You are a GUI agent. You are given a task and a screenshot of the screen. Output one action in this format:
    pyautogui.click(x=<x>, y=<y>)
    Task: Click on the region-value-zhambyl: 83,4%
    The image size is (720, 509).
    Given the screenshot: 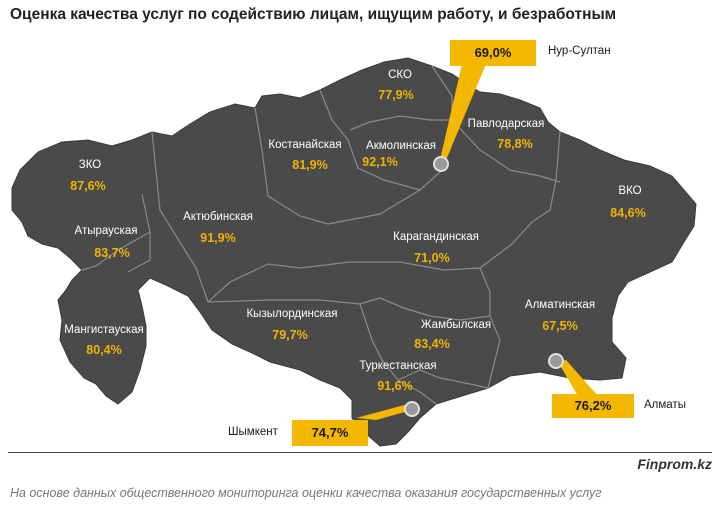 What is the action you would take?
    pyautogui.click(x=431, y=344)
    